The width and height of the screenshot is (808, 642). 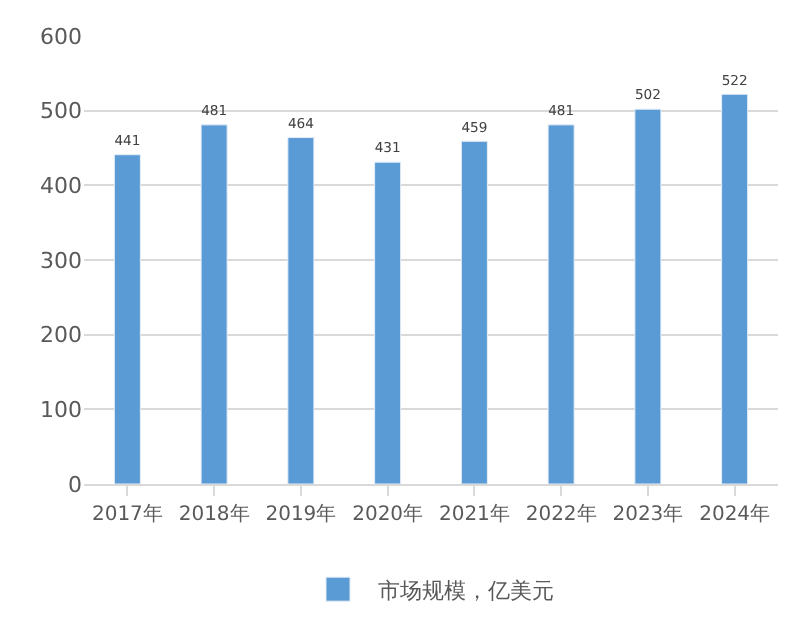 I want to click on y-tick-label: 100, so click(x=61, y=410).